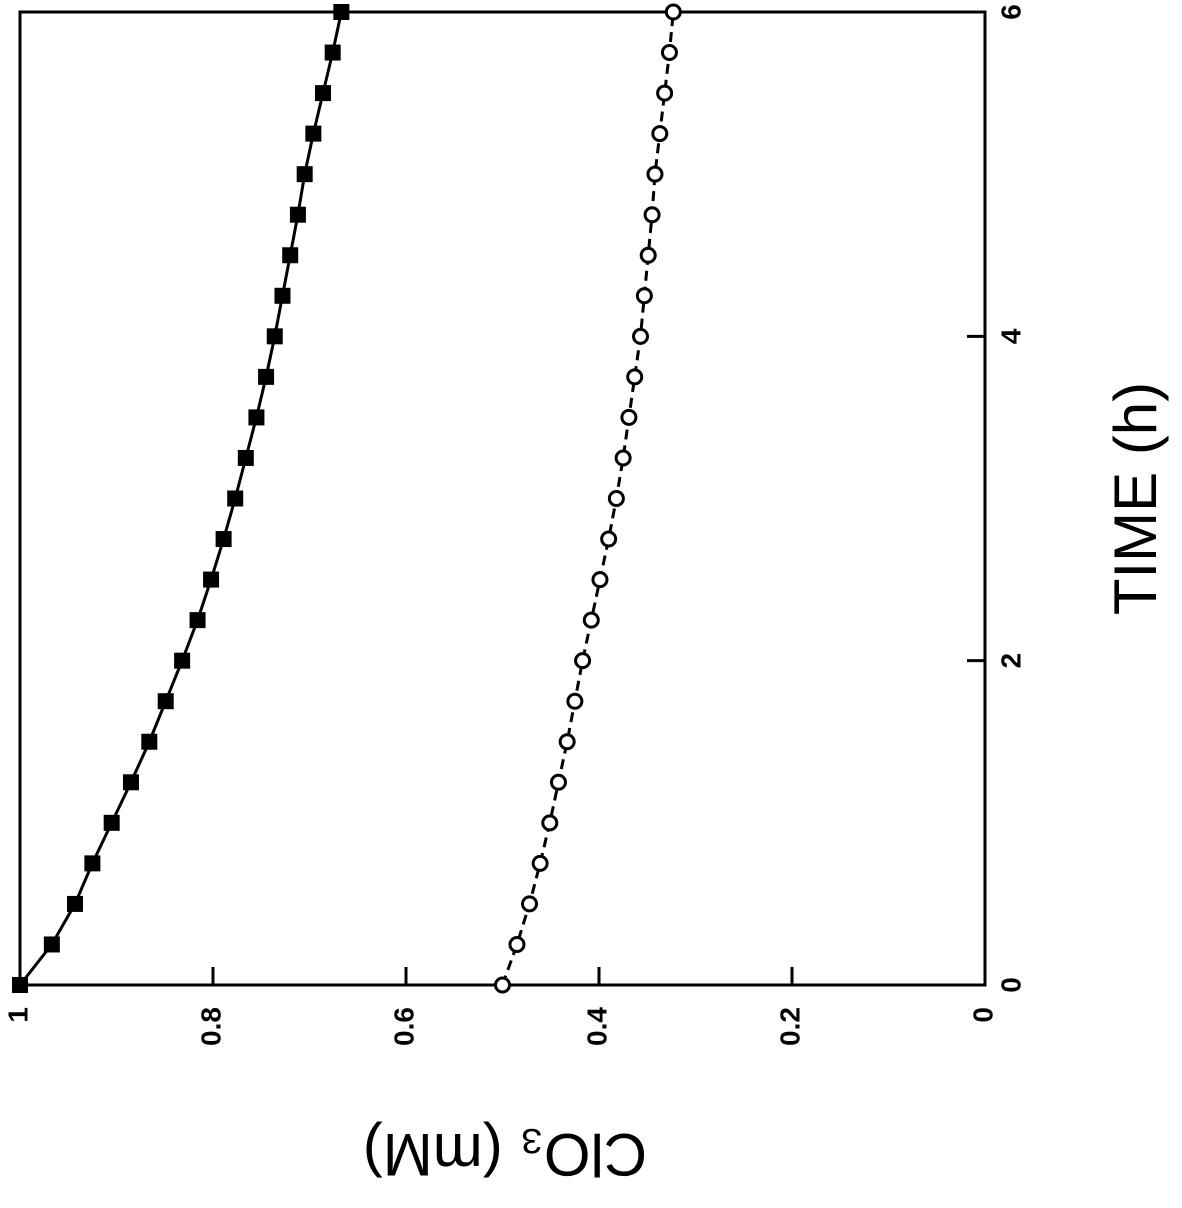 This screenshot has height=1208, width=1182. Describe the element at coordinates (210, 1026) in the screenshot. I see `y-tick-label: 0.8` at that location.